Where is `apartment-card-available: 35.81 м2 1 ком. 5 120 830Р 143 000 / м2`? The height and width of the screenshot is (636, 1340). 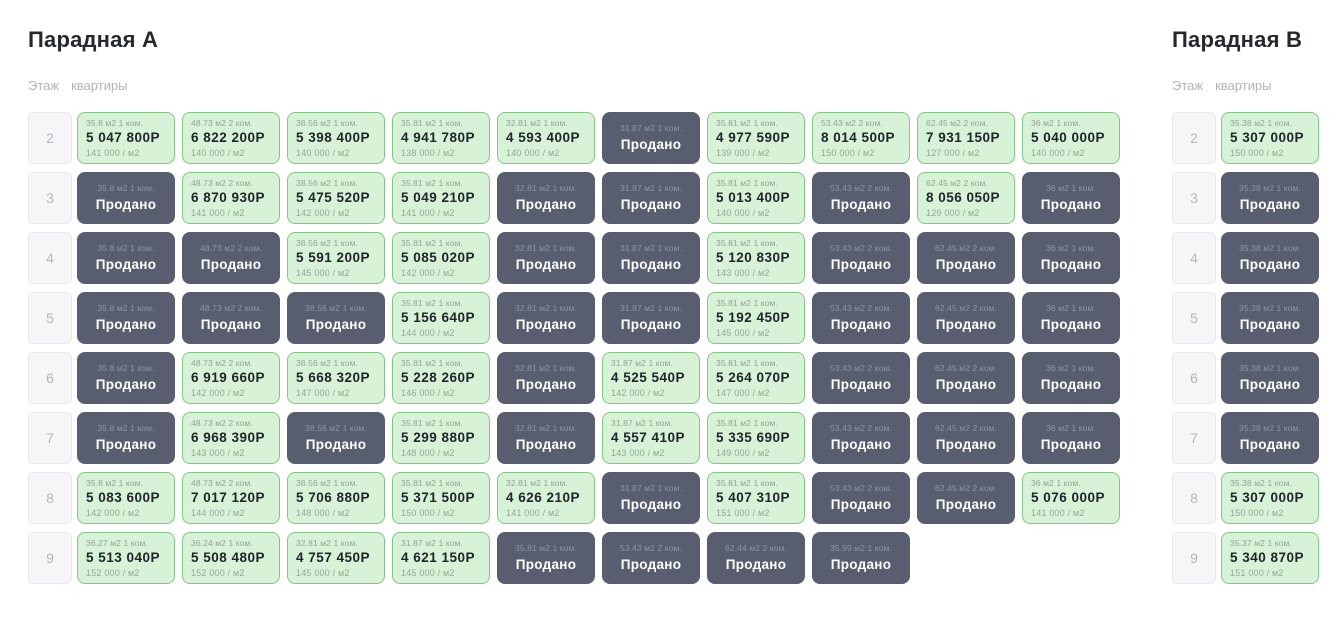
apartment-card-available: 35.81 м2 1 ком. 5 120 830Р 143 000 / м2 is located at coordinates (756, 258).